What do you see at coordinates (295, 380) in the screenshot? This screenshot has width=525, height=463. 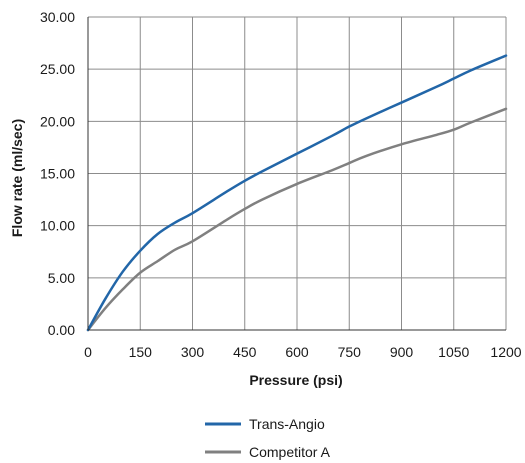 I see `x-axis-title: Pressure (psi)` at bounding box center [295, 380].